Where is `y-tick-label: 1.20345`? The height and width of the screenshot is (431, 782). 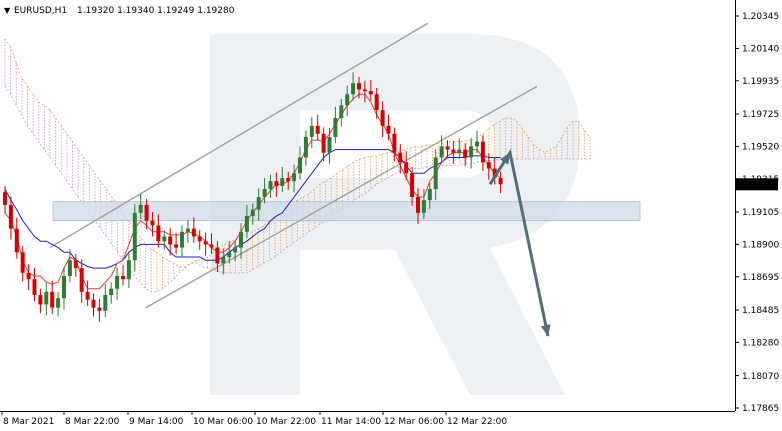
y-tick-label: 1.20345 is located at coordinates (760, 17).